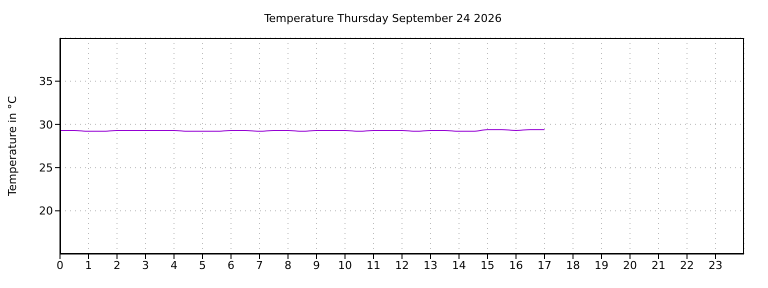  What do you see at coordinates (345, 265) in the screenshot?
I see `x-tick-label: 10` at bounding box center [345, 265].